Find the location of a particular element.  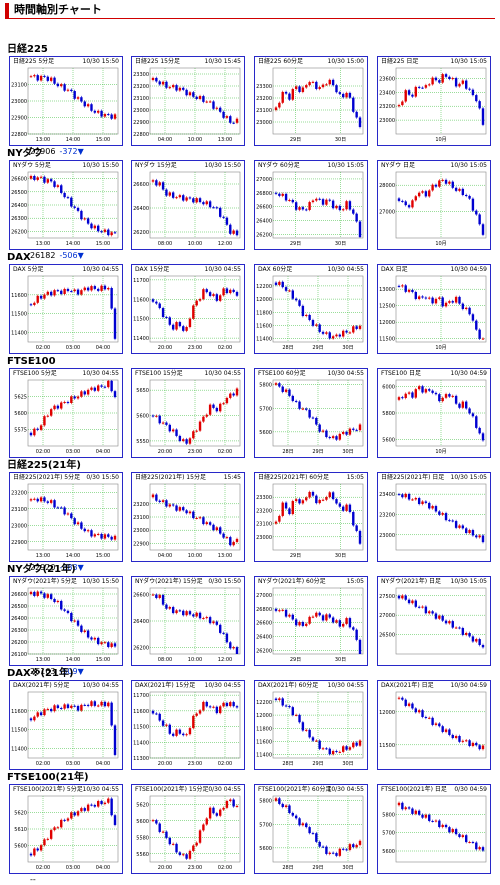

chart-panel: DAX(2021年) 日足 10/30 04:59 12000 11500 is located at coordinates (434, 725).